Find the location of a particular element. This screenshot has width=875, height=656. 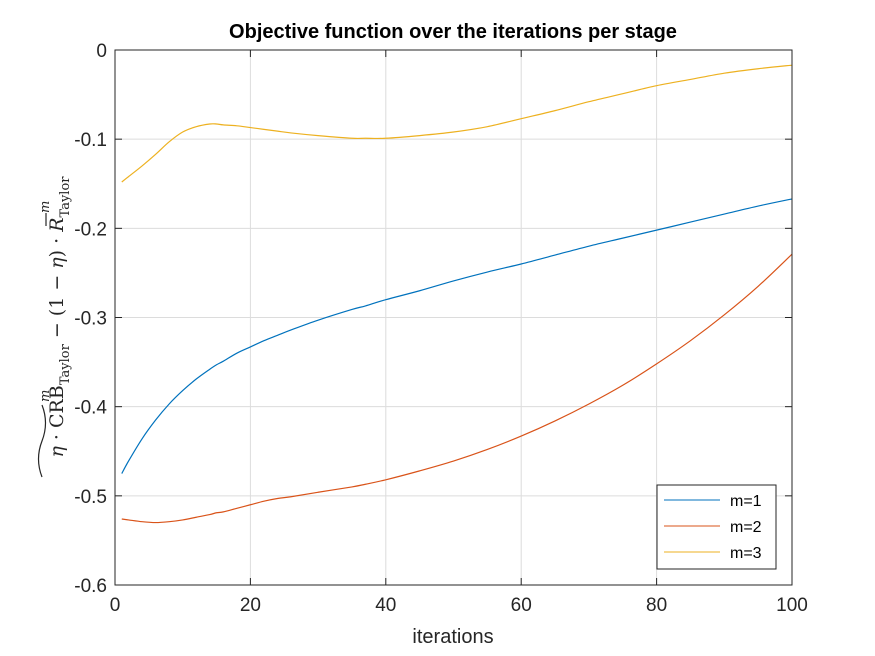

y-axis-label: η · CRBTaylor − (1 − η) · RTaylor m m is located at coordinates (55, 327).